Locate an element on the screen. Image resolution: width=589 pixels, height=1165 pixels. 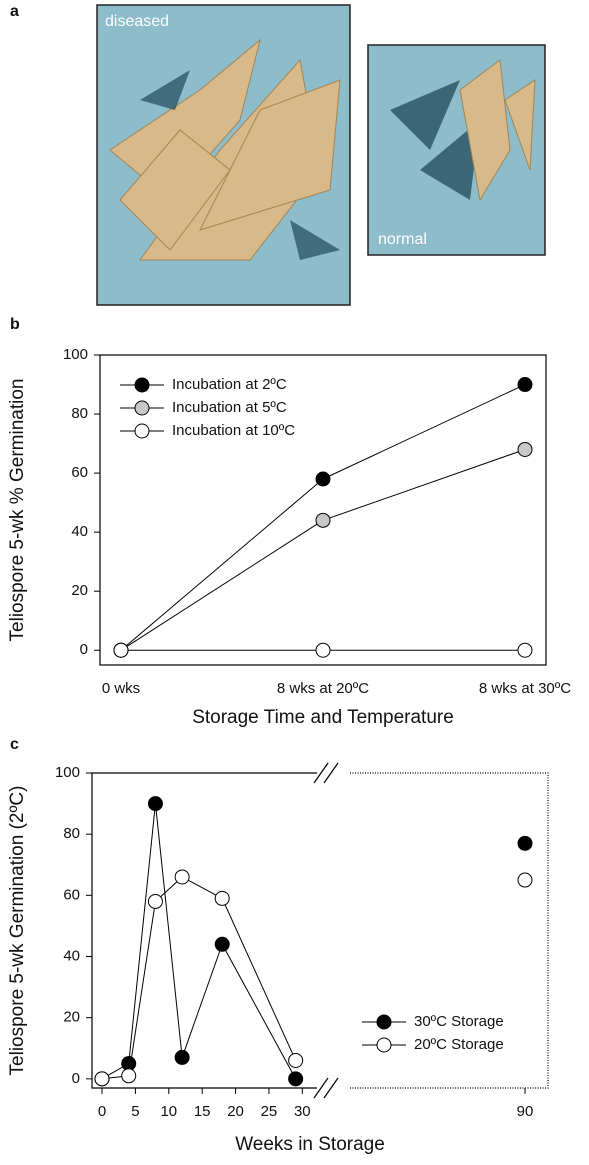
panel-label: b is located at coordinates (15, 324).